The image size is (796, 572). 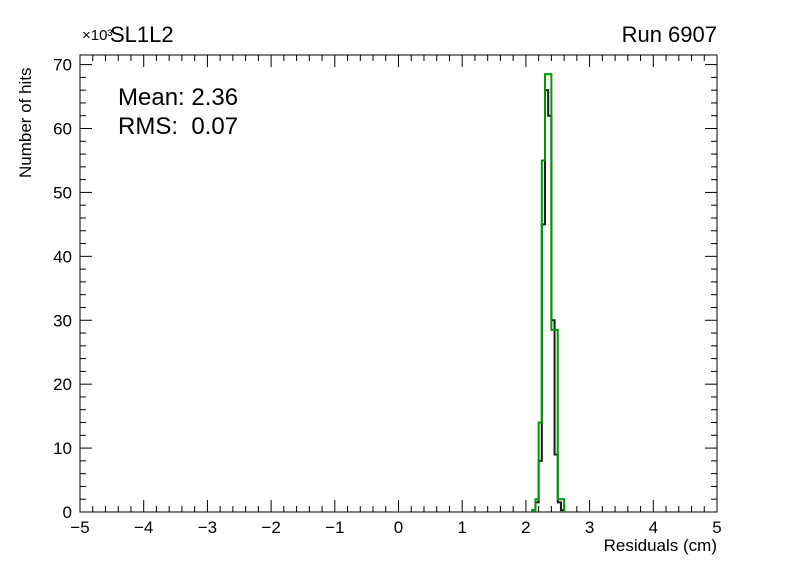 What do you see at coordinates (62, 192) in the screenshot?
I see `y-tick-label: 50` at bounding box center [62, 192].